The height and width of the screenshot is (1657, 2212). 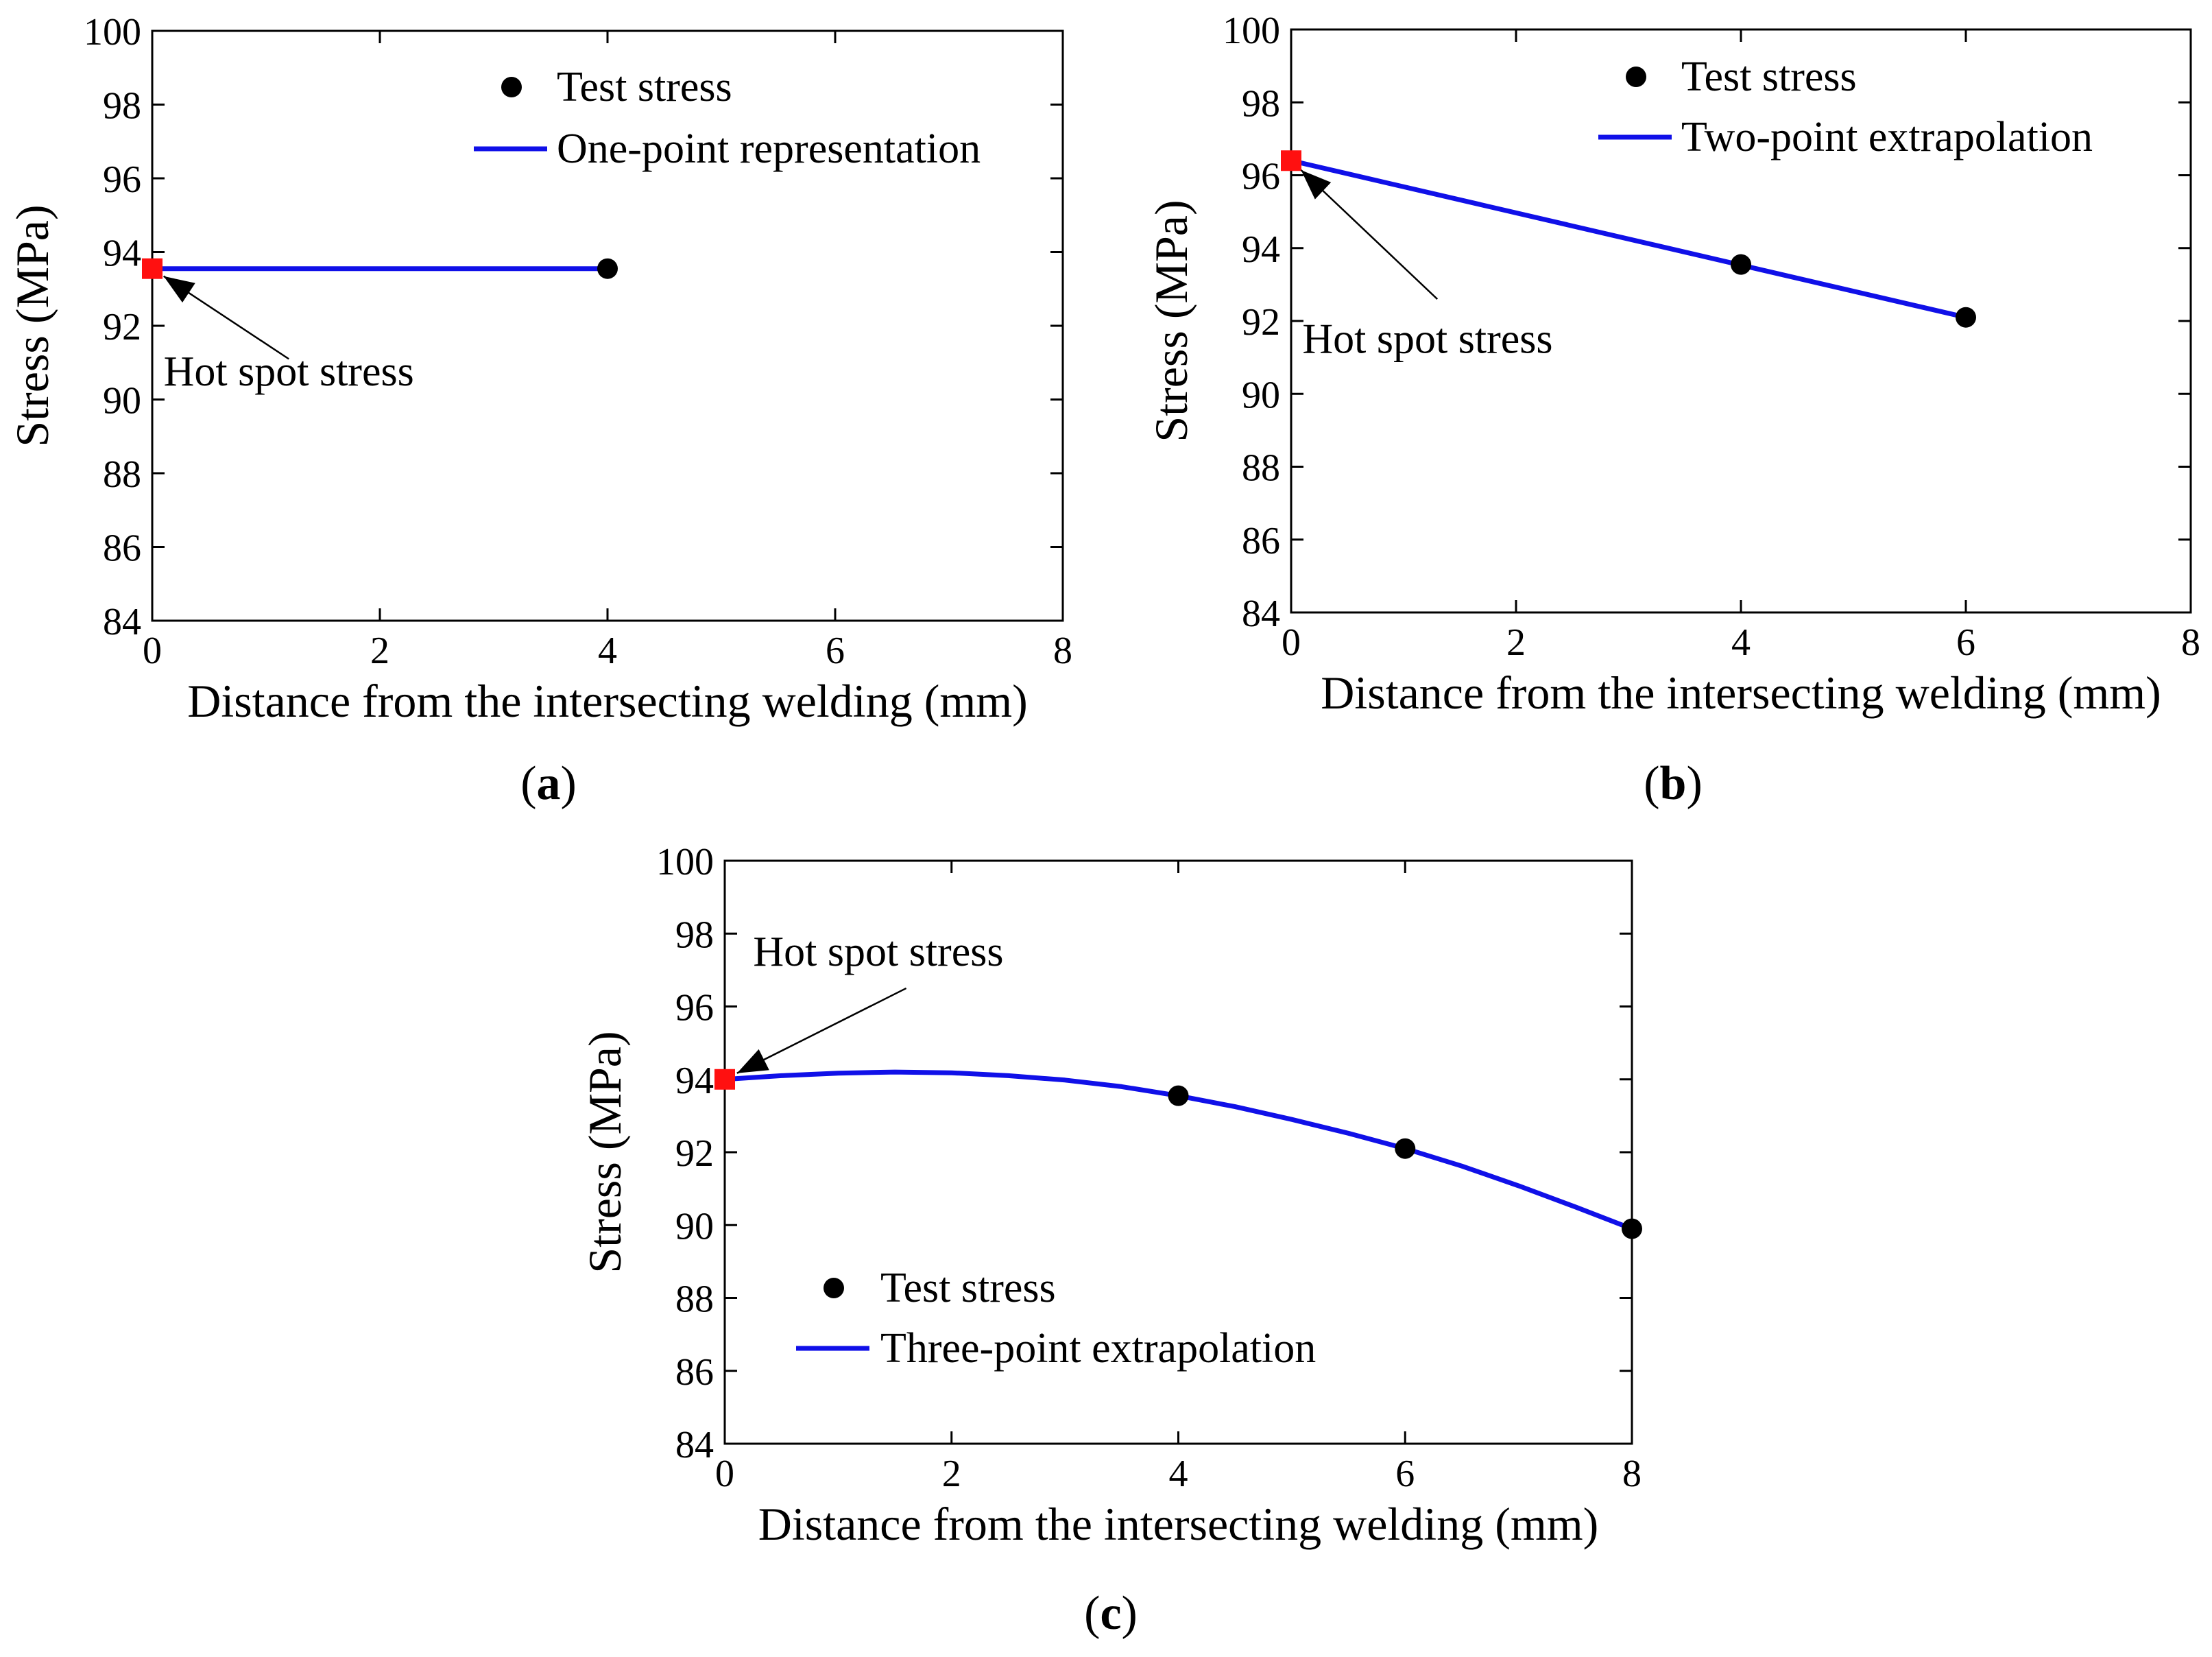 I want to click on plot-frame, so click(x=607, y=326).